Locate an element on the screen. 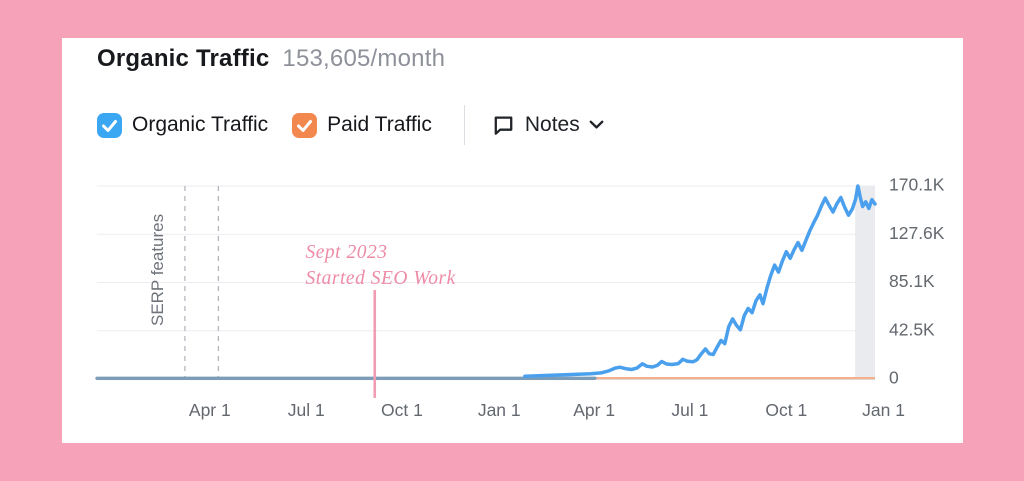 The height and width of the screenshot is (481, 1024). y-tick-label: 42.5K is located at coordinates (912, 329).